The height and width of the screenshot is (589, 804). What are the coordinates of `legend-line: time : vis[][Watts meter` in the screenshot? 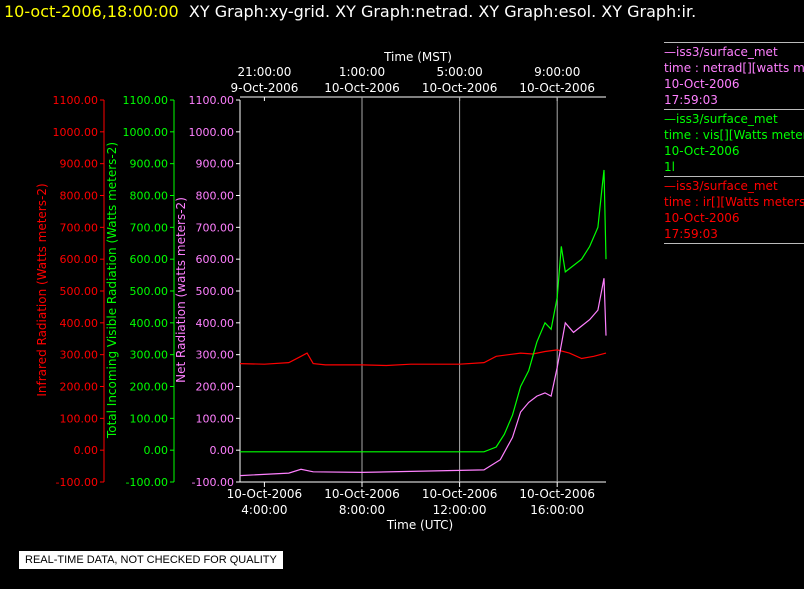 It's located at (734, 135).